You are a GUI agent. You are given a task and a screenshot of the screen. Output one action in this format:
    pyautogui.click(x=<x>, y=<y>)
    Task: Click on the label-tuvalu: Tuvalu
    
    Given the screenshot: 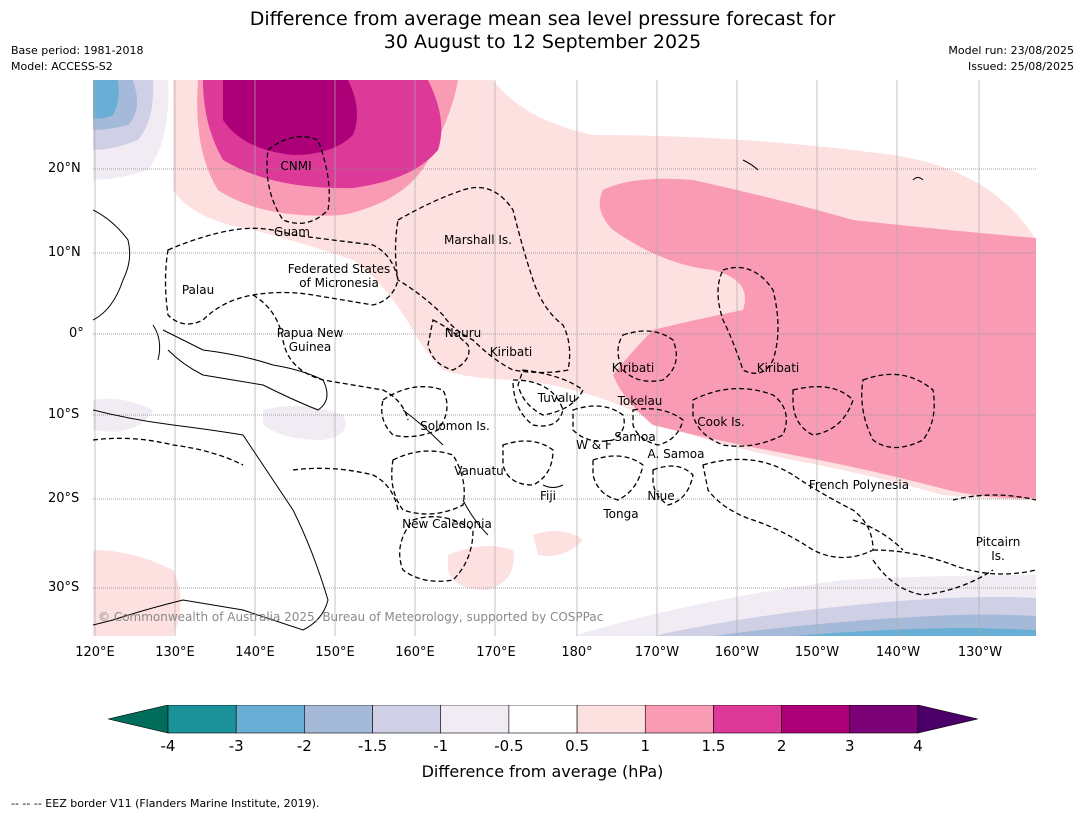 What is the action you would take?
    pyautogui.click(x=557, y=398)
    